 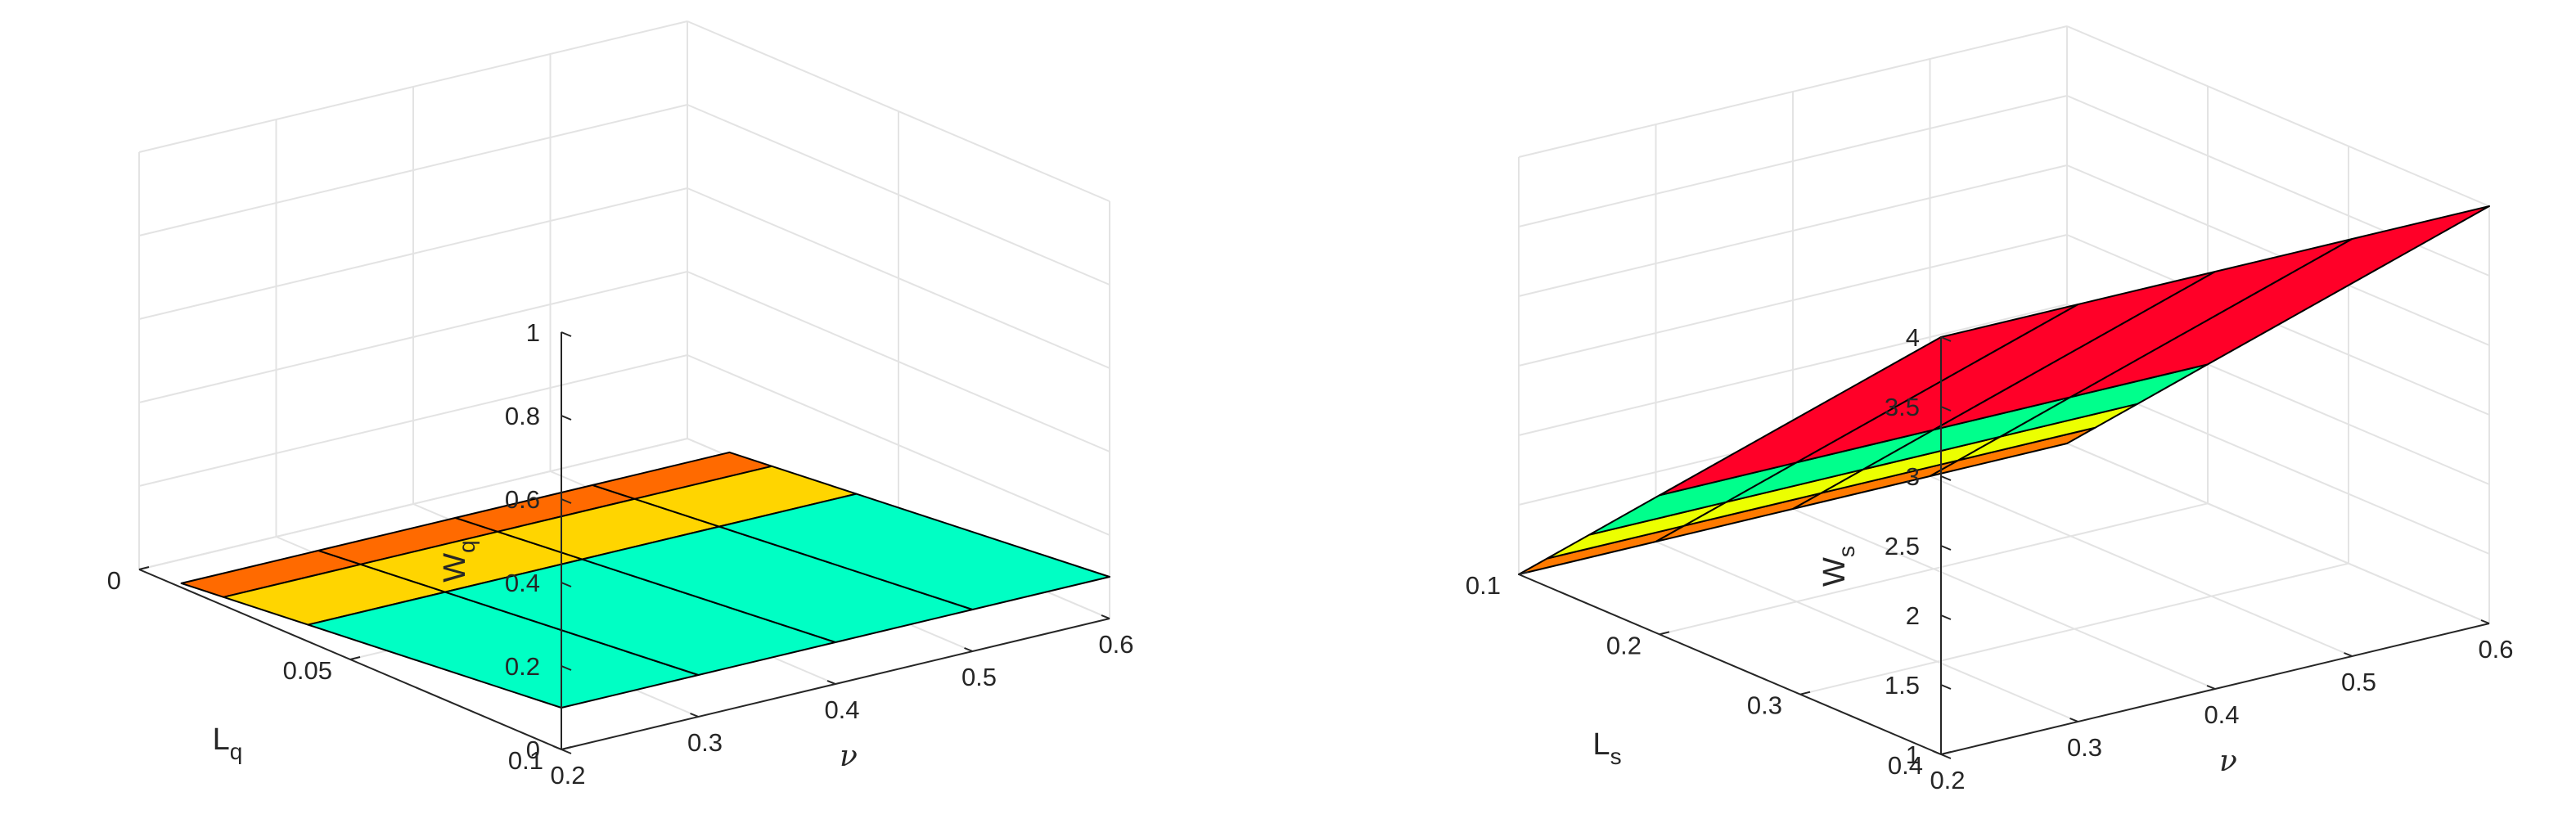 I want to click on y-tick-label: 0.4, so click(x=1906, y=766).